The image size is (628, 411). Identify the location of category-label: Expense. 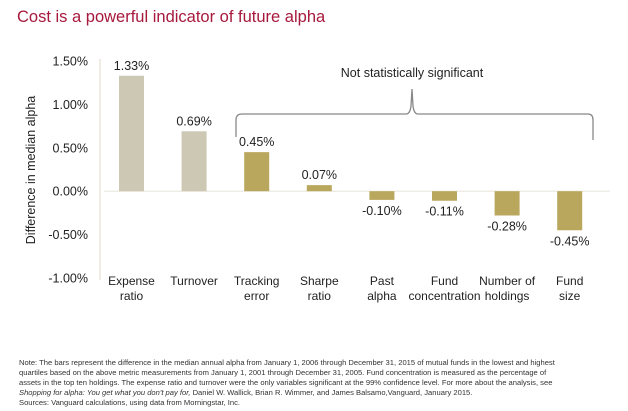
(131, 281).